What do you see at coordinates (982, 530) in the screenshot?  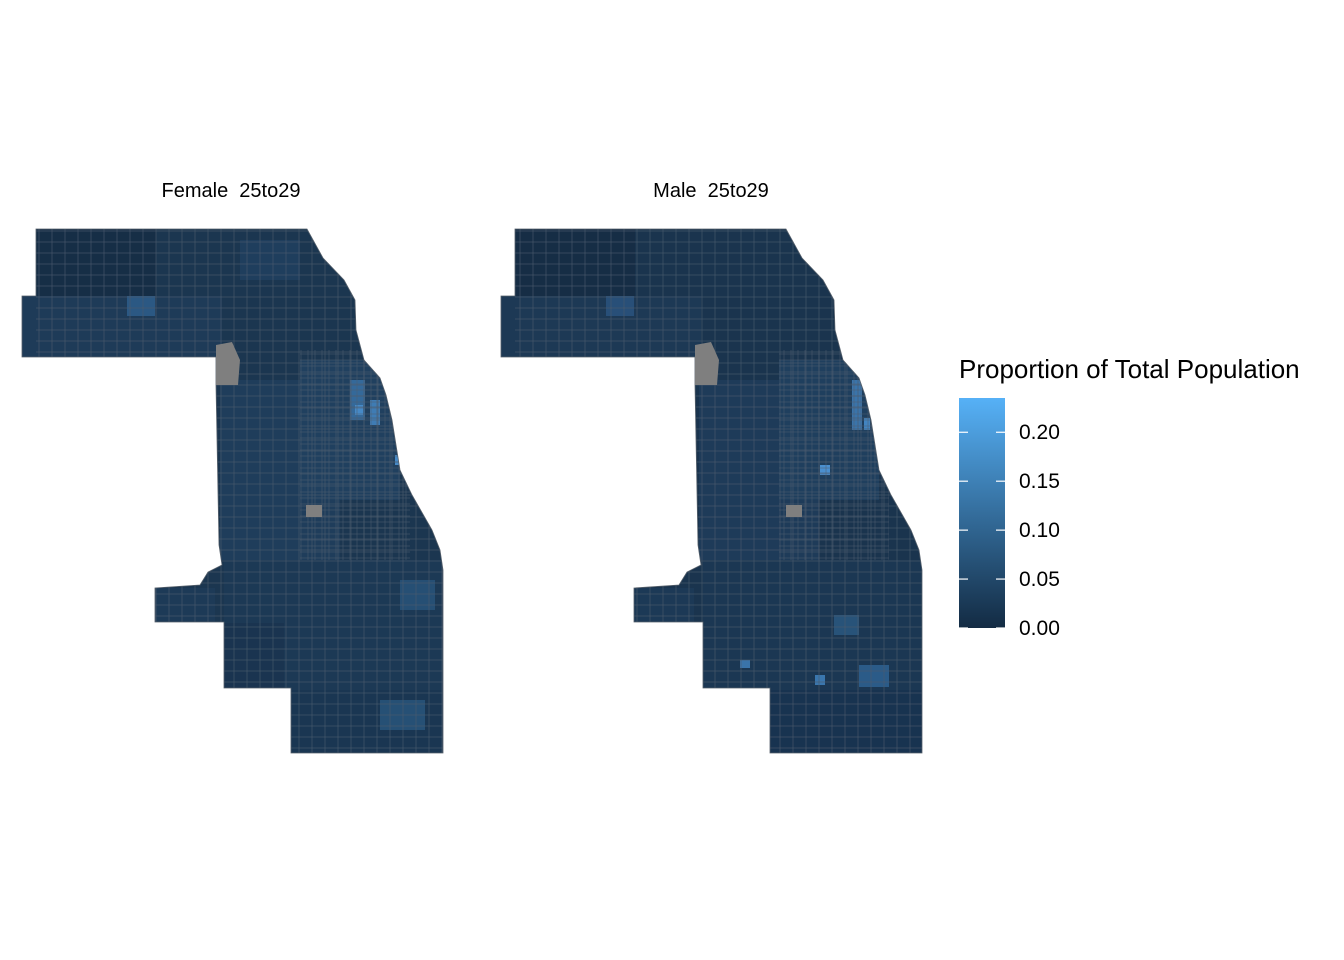 I see `legend-tick-marks` at bounding box center [982, 530].